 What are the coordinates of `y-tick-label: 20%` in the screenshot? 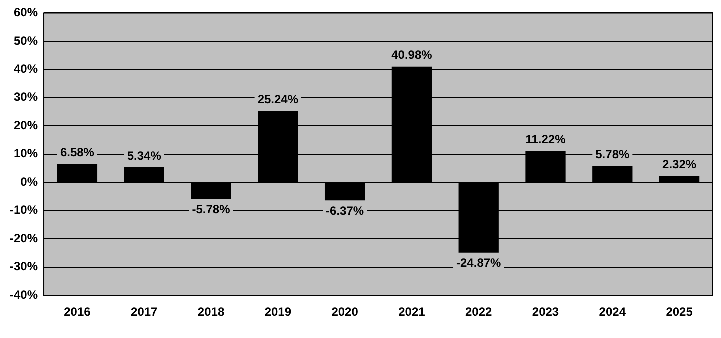 It's located at (26, 125).